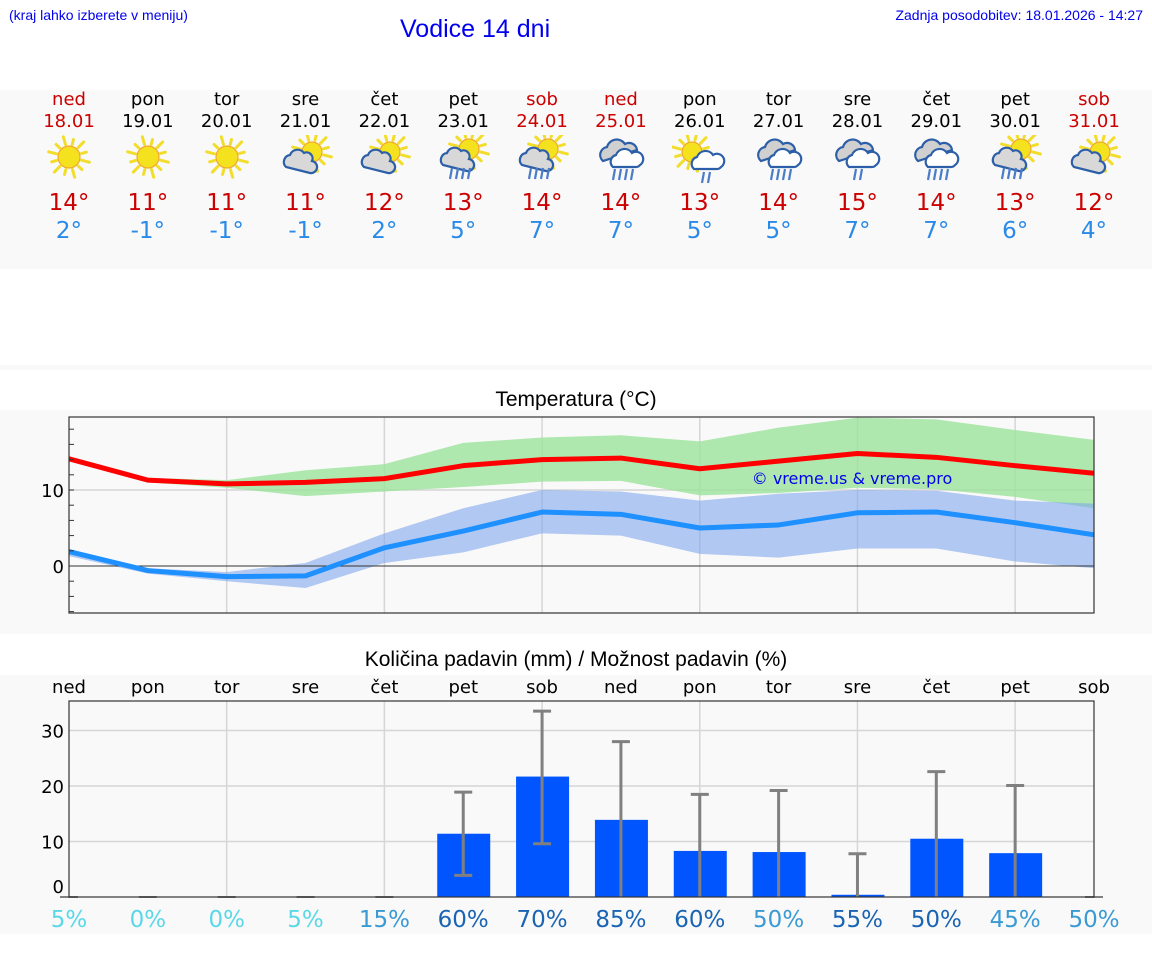 This screenshot has width=1152, height=975. I want to click on weather-cloudy-light-rain-icon, so click(858, 159).